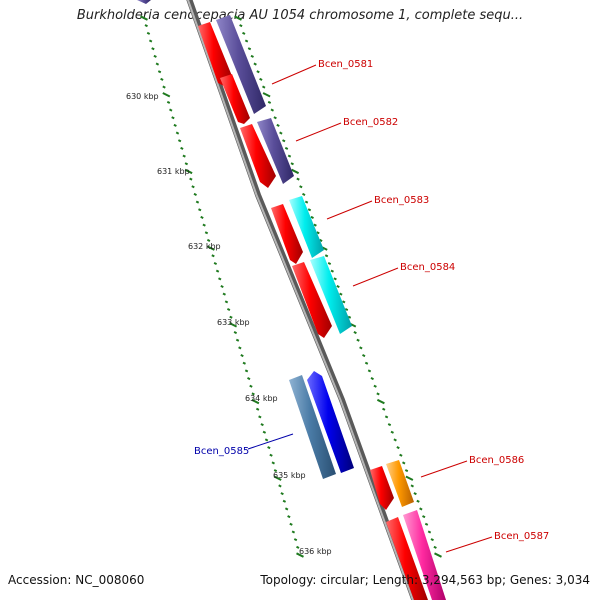  Describe the element at coordinates (110, 580) in the screenshot. I see `accession-value: NC_008060` at that location.